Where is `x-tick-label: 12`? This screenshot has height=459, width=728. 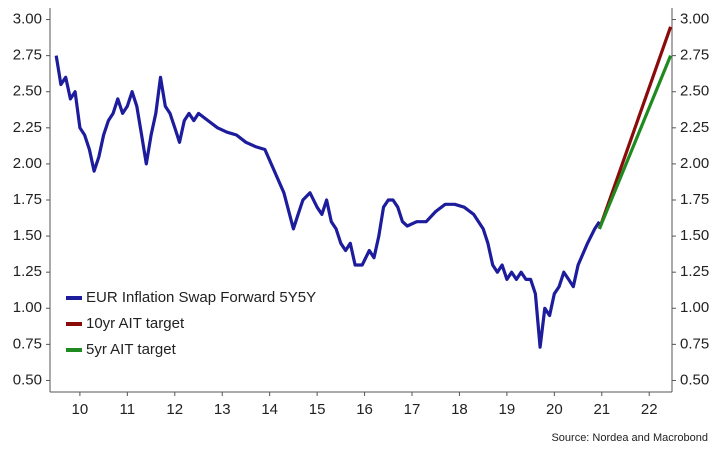 x-tick-label: 12 is located at coordinates (174, 409).